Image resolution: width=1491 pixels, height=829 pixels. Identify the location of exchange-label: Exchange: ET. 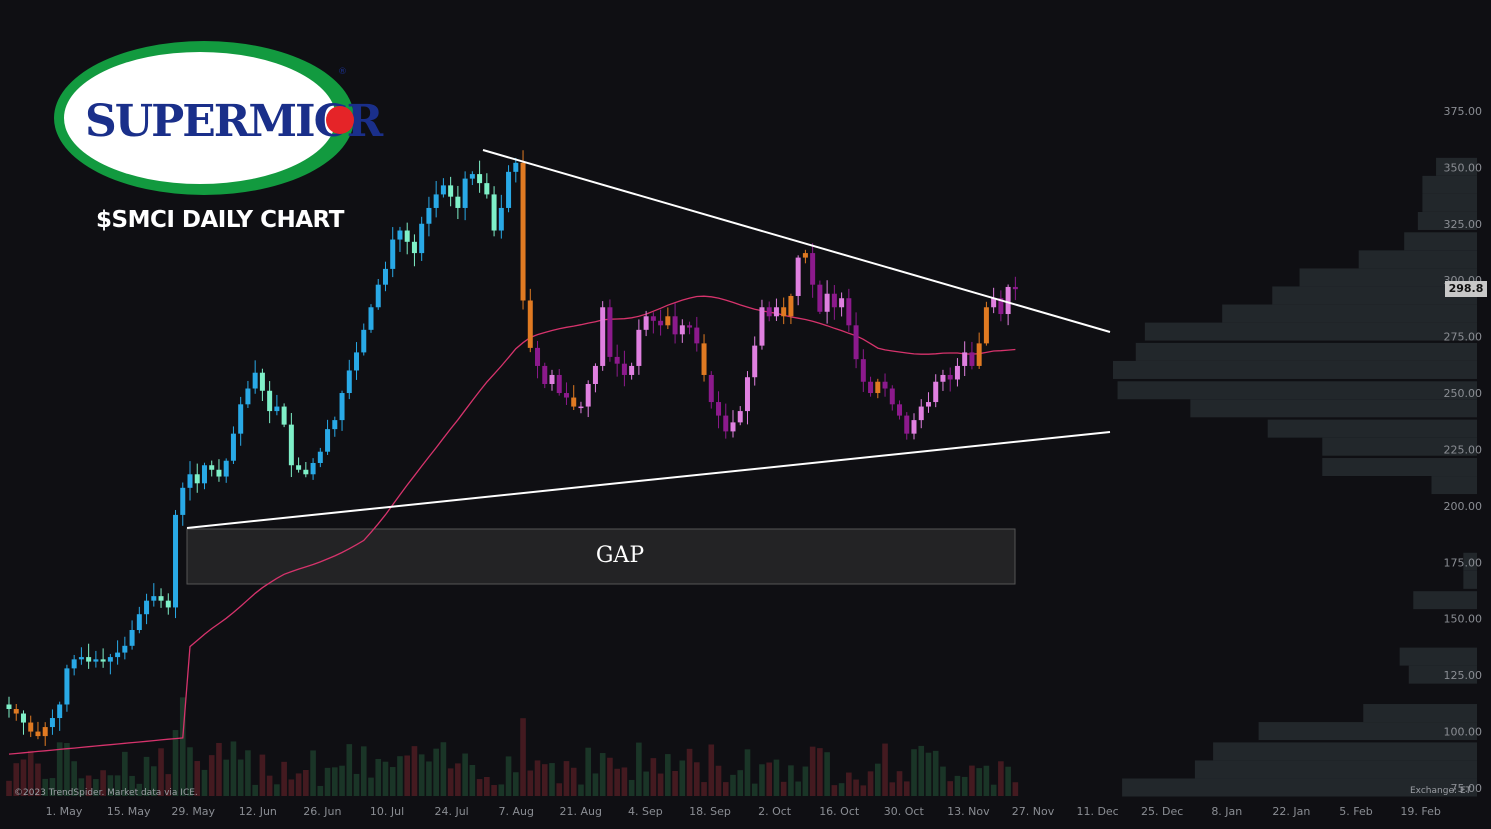
(1441, 791).